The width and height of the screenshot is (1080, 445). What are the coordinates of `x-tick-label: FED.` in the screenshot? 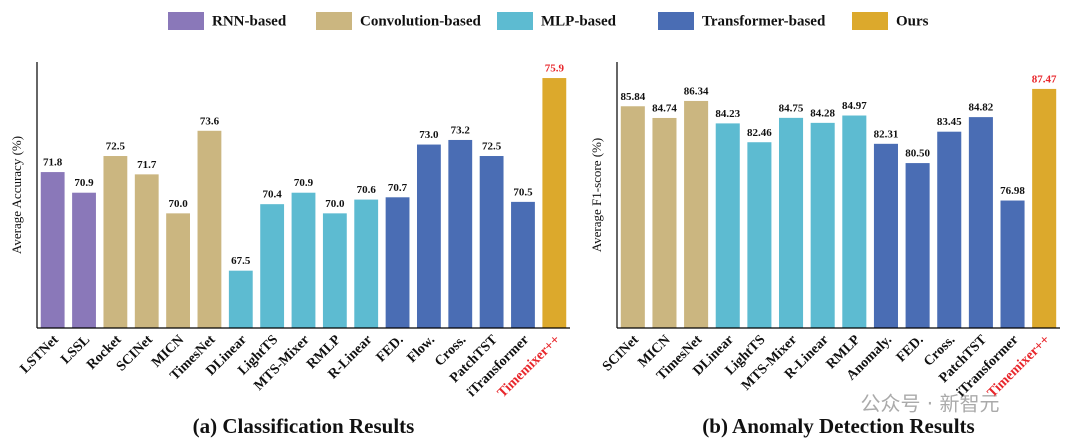 It's located at (390, 348).